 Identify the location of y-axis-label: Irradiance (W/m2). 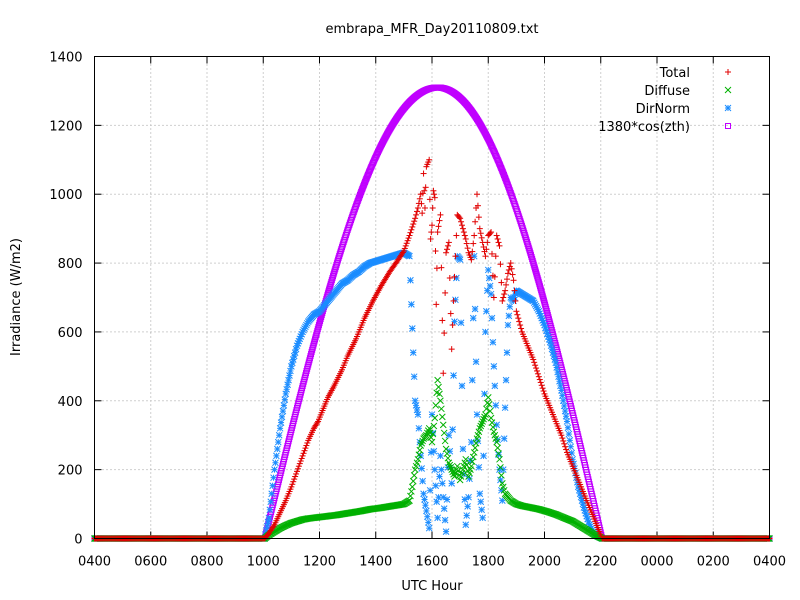
(16, 297).